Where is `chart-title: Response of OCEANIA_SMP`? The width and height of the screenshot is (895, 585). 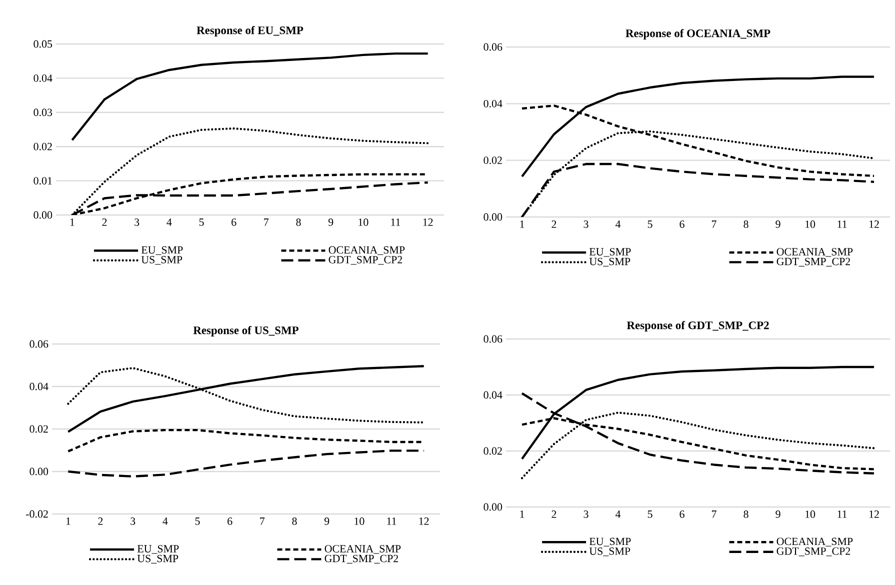 chart-title: Response of OCEANIA_SMP is located at coordinates (698, 34).